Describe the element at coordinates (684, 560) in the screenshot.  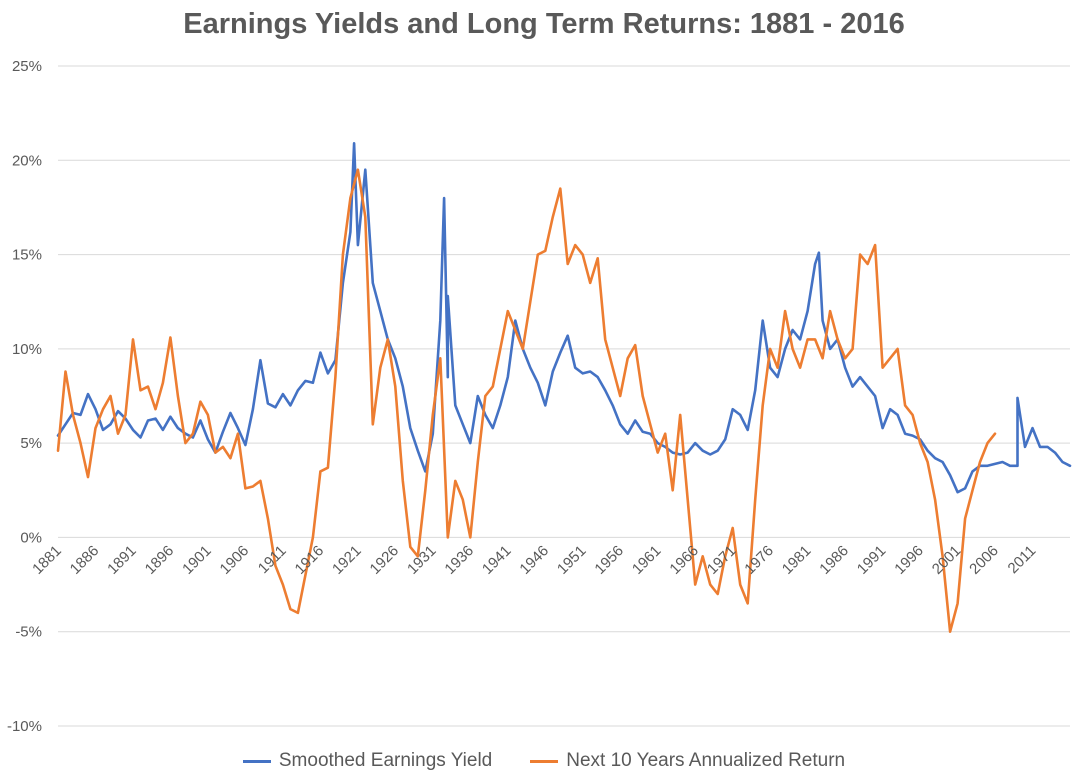
I see `x-tick-label: 1966` at that location.